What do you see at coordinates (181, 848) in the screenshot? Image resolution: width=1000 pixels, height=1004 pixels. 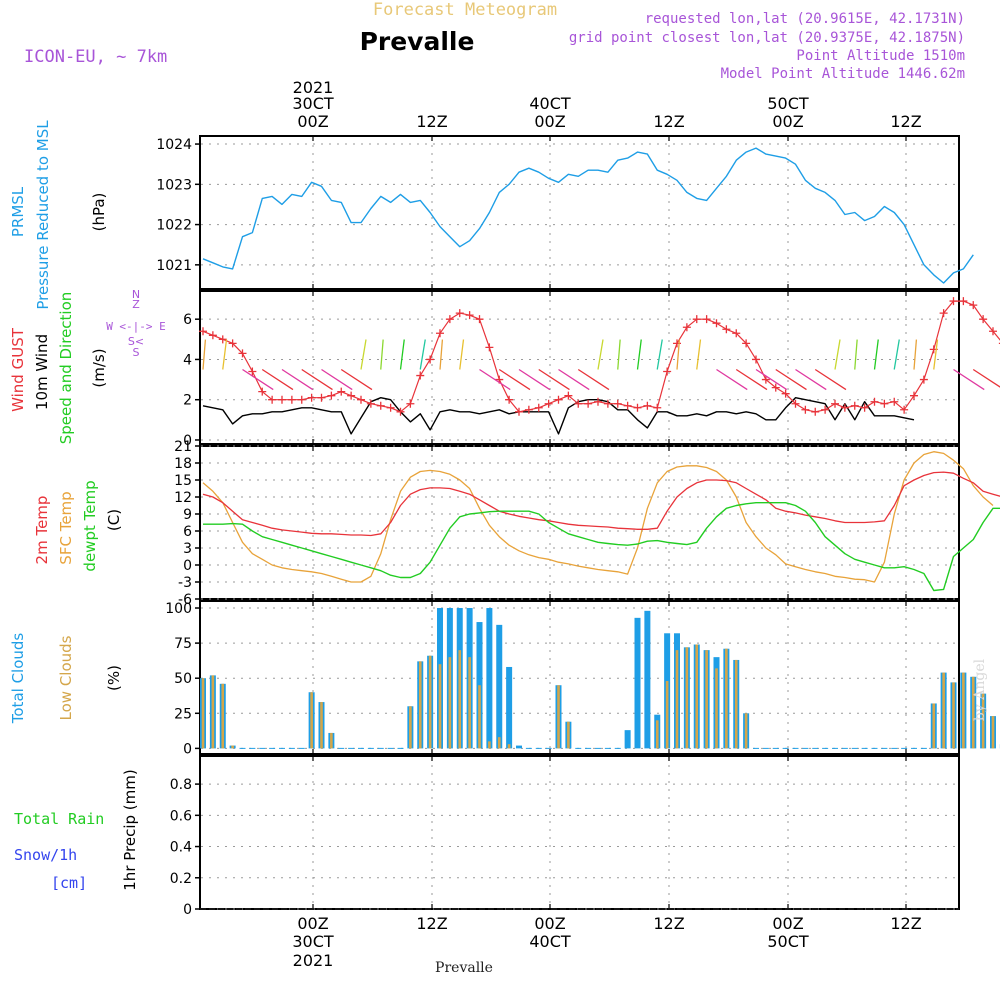 I see `y-tick-label: 0.4` at bounding box center [181, 848].